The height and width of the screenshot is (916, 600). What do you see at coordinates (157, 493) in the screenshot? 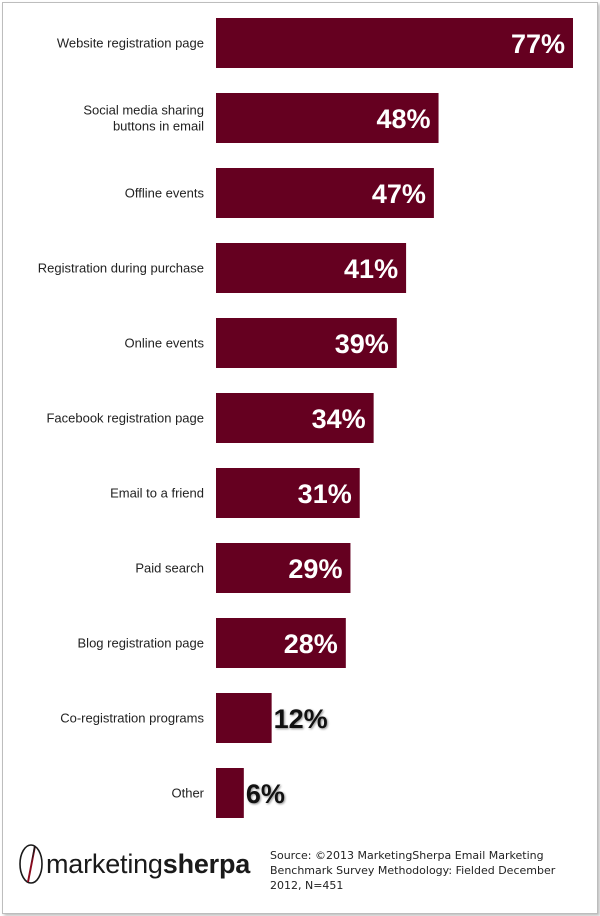
I see `category-label: Email to a friend` at bounding box center [157, 493].